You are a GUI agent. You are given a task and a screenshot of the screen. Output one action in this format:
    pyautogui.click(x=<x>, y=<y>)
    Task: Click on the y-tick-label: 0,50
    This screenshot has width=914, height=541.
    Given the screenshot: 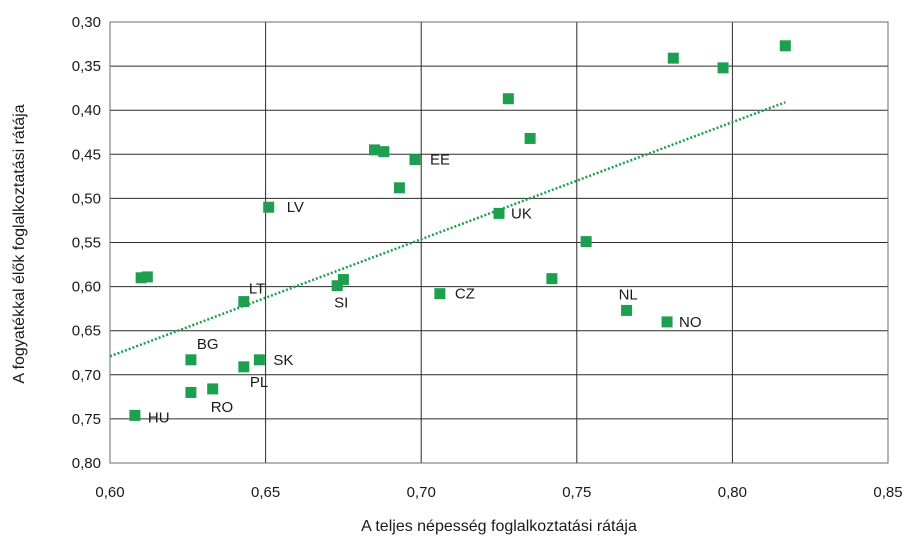 What is the action you would take?
    pyautogui.click(x=86, y=198)
    